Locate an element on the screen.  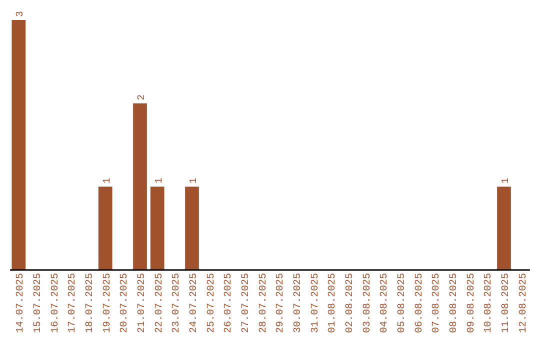
x-tick-label: 14.07.2025 is located at coordinates (21, 303).